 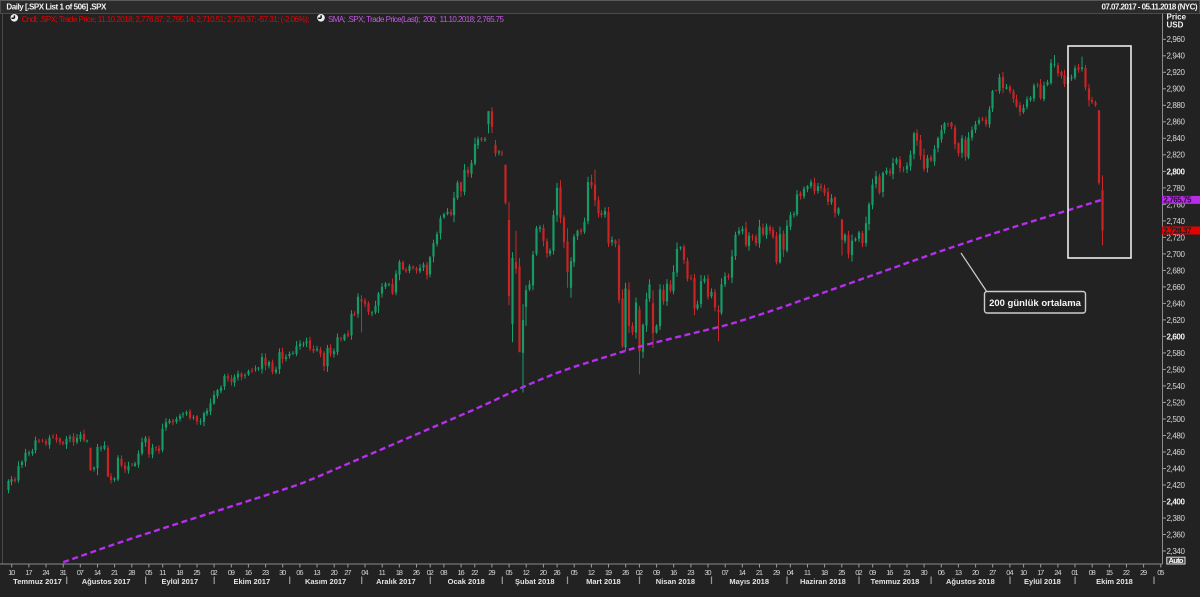 What do you see at coordinates (535, 581) in the screenshot?
I see `svg-text: Şubat 2018` at bounding box center [535, 581].